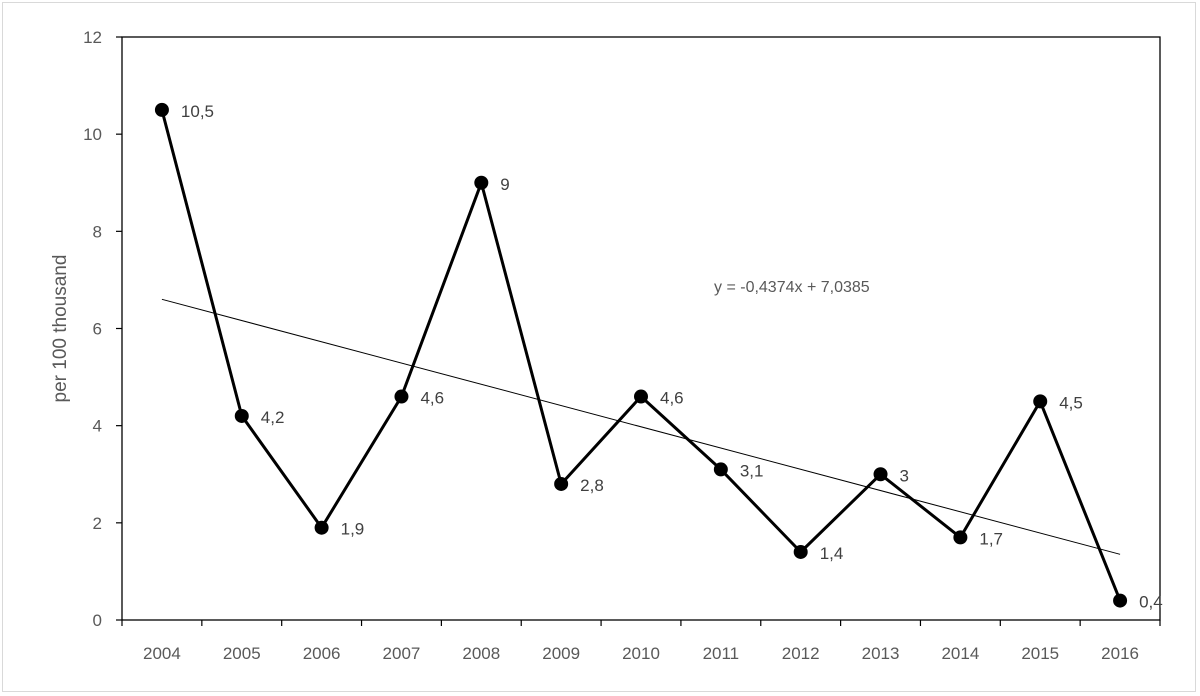 This screenshot has height=696, width=1200. What do you see at coordinates (92, 37) in the screenshot?
I see `y-tick-label: 12` at bounding box center [92, 37].